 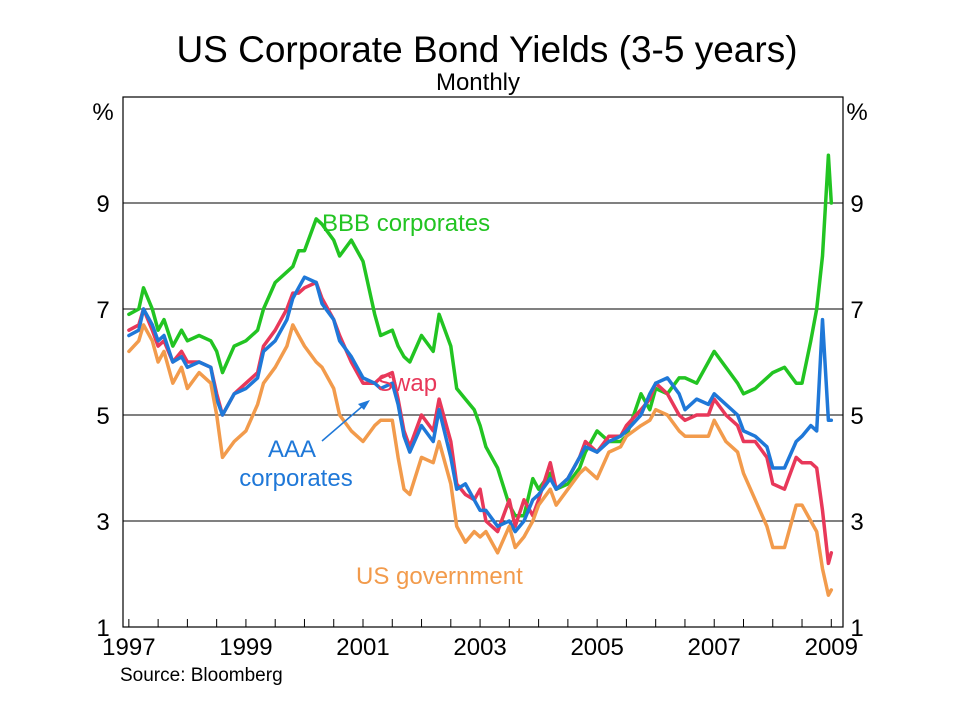 What do you see at coordinates (856, 310) in the screenshot?
I see `y-tick-label-right: 7` at bounding box center [856, 310].